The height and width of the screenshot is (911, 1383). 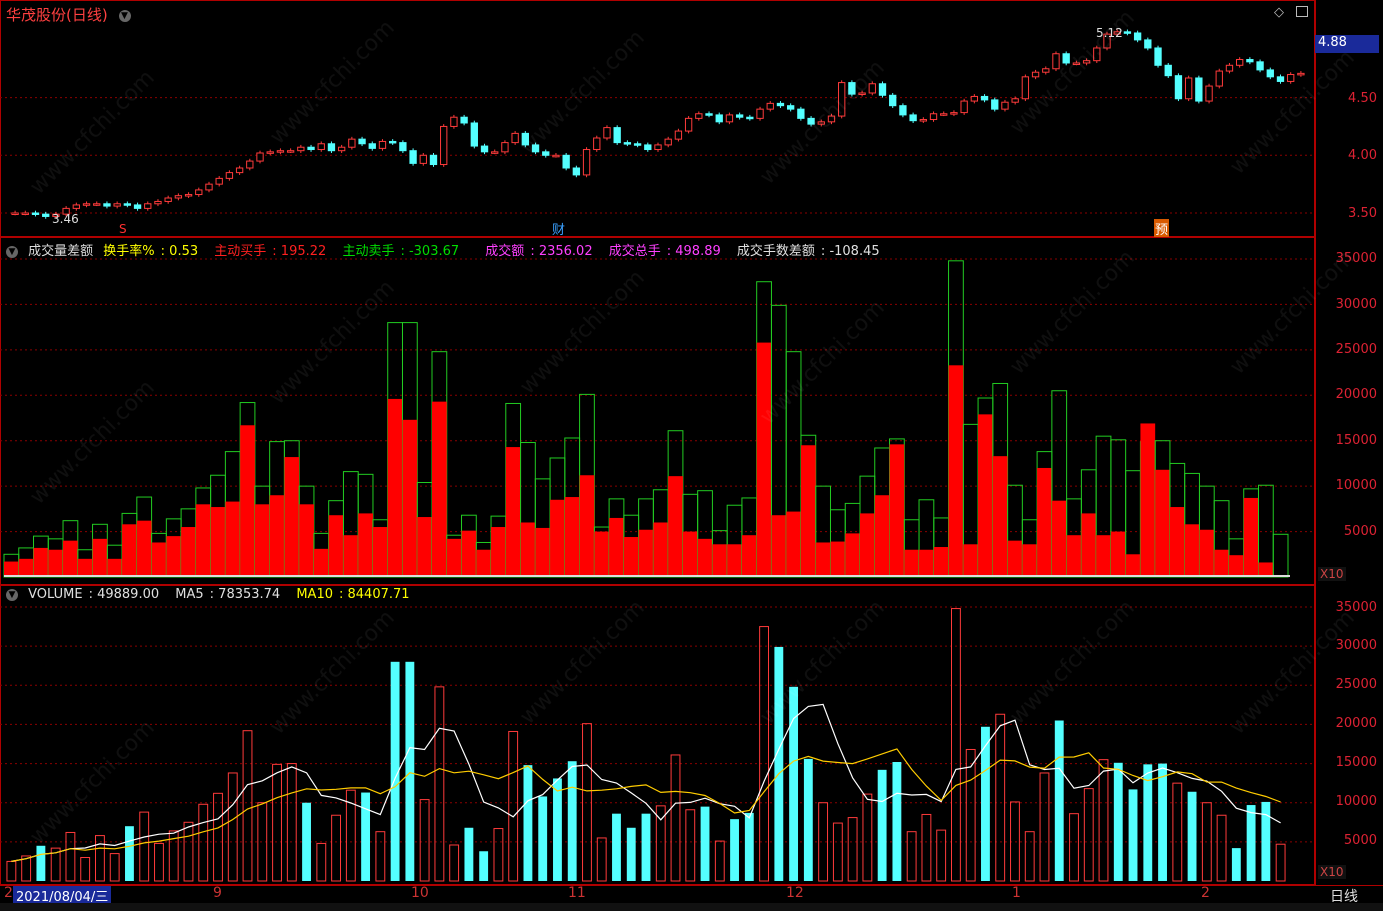 What do you see at coordinates (1349, 411) in the screenshot?
I see `indicator-axis` at bounding box center [1349, 411].